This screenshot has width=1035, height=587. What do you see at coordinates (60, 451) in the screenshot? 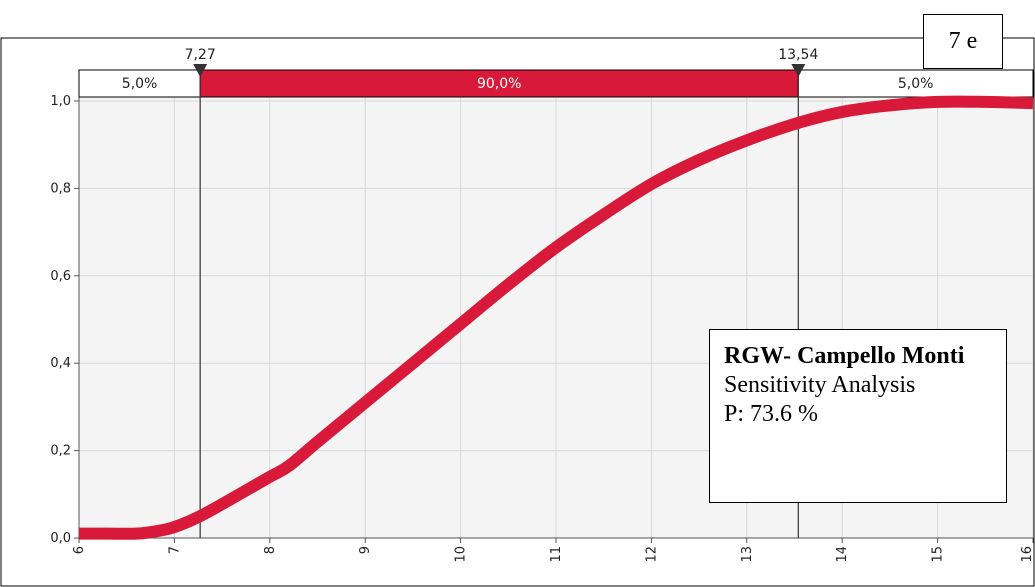
I see `y-tick-label: 0,2` at bounding box center [60, 451].